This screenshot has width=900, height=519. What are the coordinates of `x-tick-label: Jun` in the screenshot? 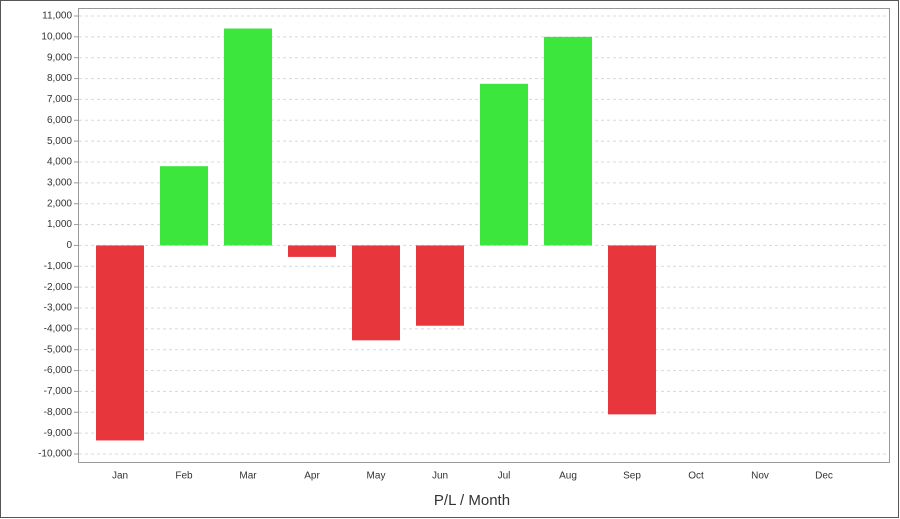 It's located at (440, 476).